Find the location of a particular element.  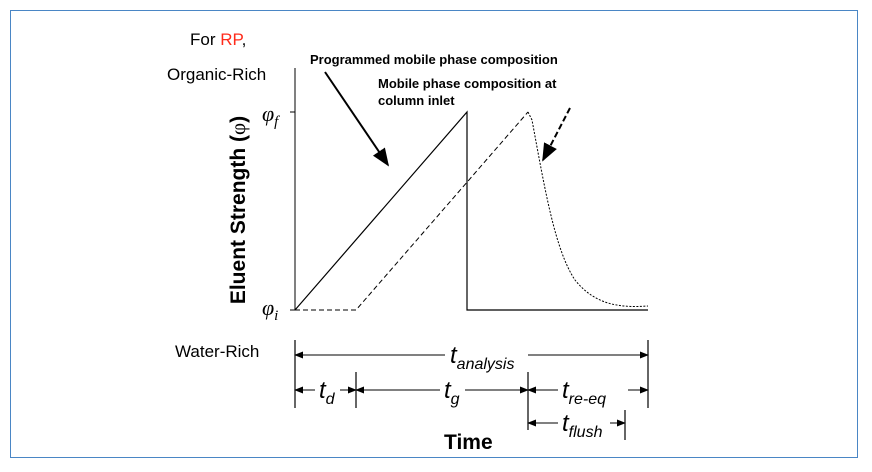

t-g-label: tg is located at coordinates (452, 392).